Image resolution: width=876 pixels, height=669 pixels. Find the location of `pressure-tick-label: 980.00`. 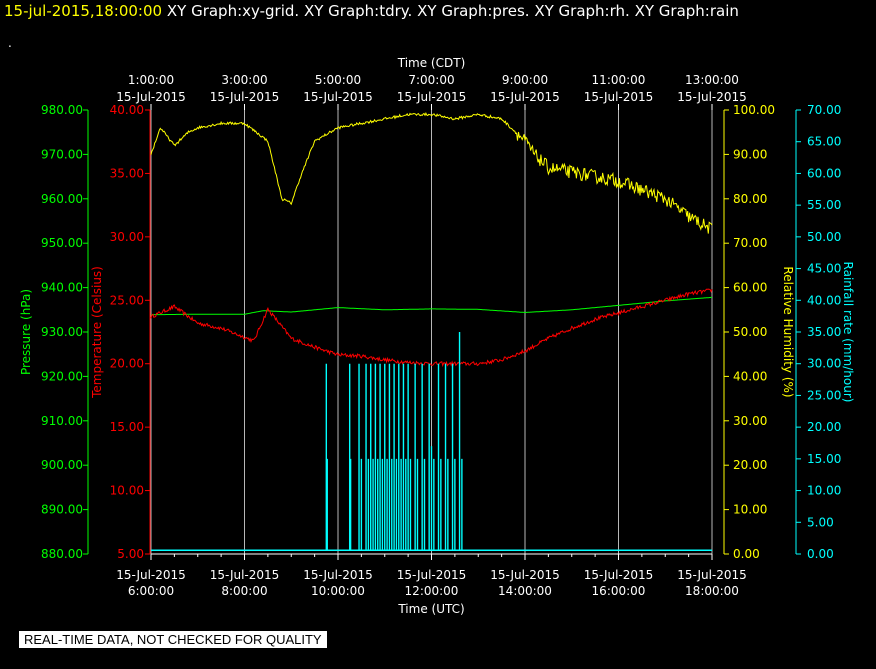

pressure-tick-label: 980.00 is located at coordinates (62, 110).